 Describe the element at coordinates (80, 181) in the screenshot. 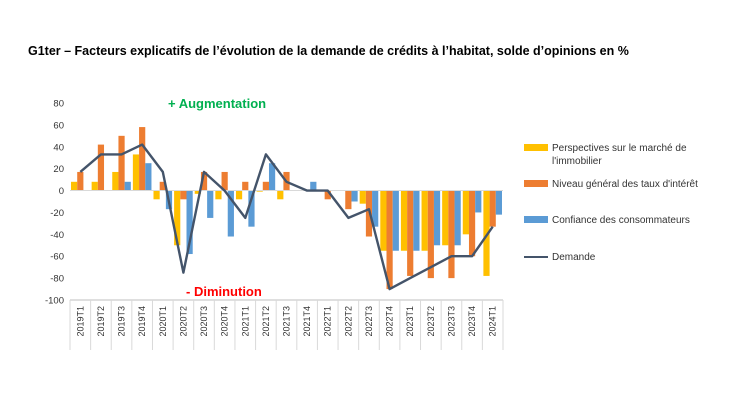

I see `bar-1-2019T1` at that location.